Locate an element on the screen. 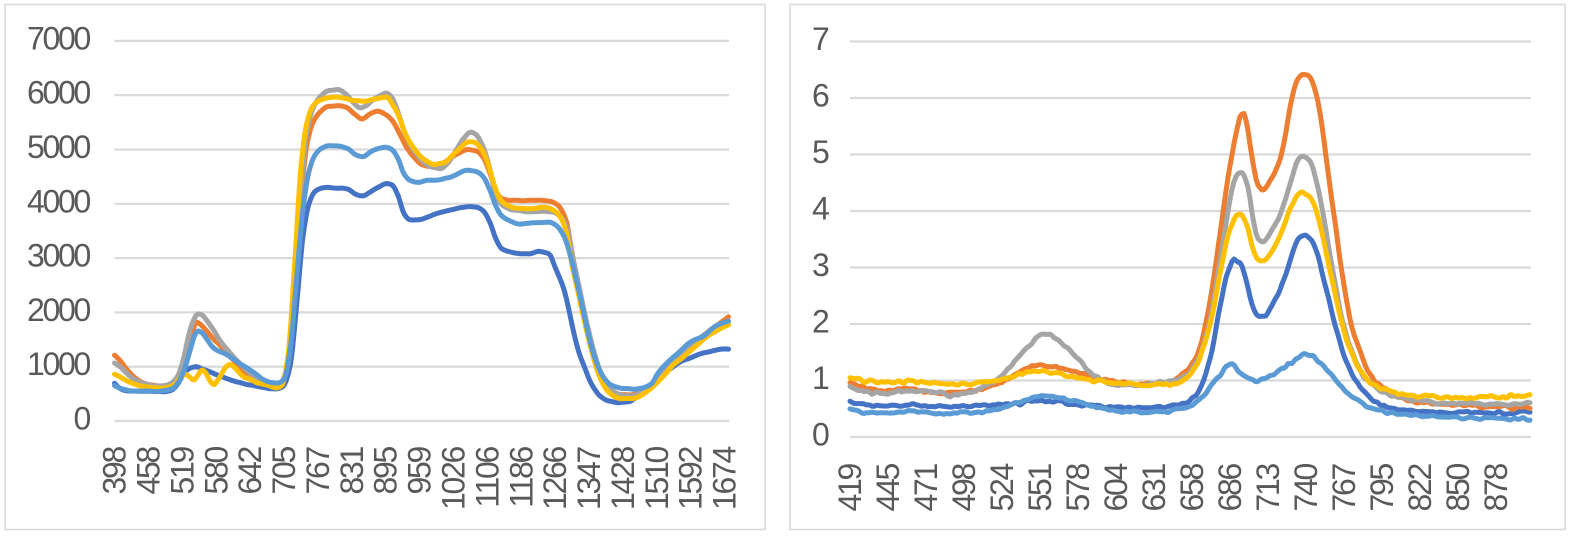  svg-text: 419 is located at coordinates (850, 488).